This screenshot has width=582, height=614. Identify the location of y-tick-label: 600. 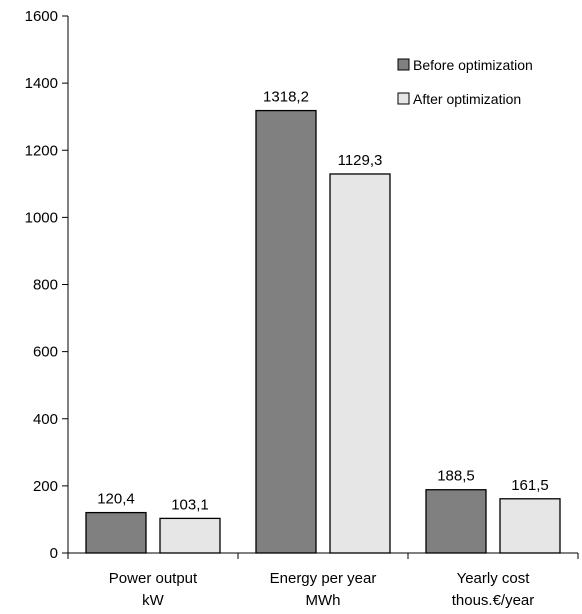
(45, 352).